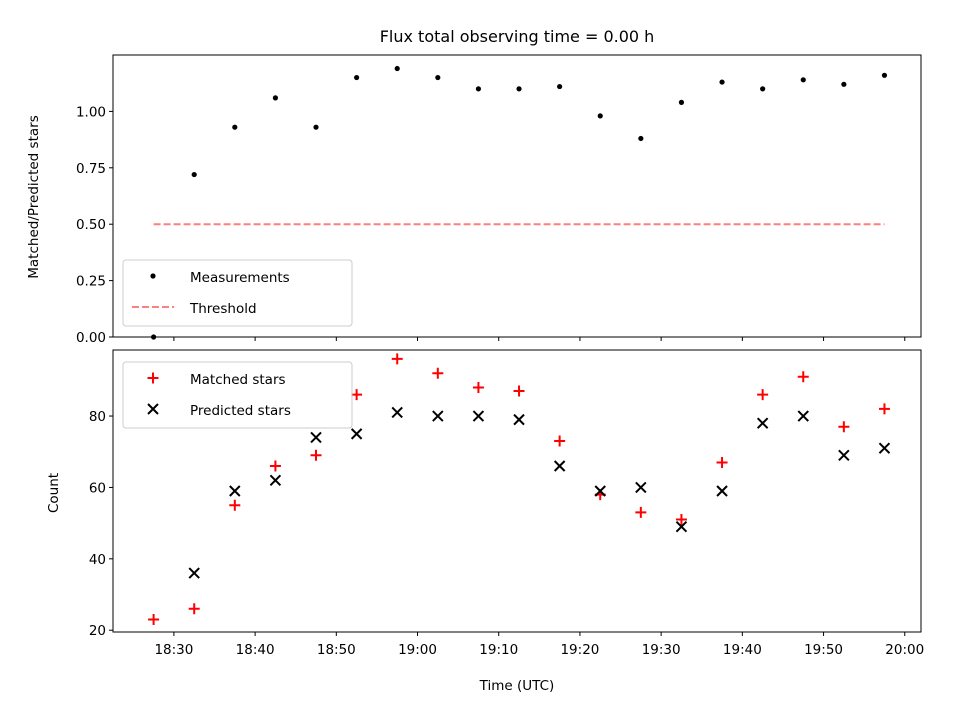  What do you see at coordinates (91, 225) in the screenshot?
I see `top-y-tick-label: 0.50` at bounding box center [91, 225].